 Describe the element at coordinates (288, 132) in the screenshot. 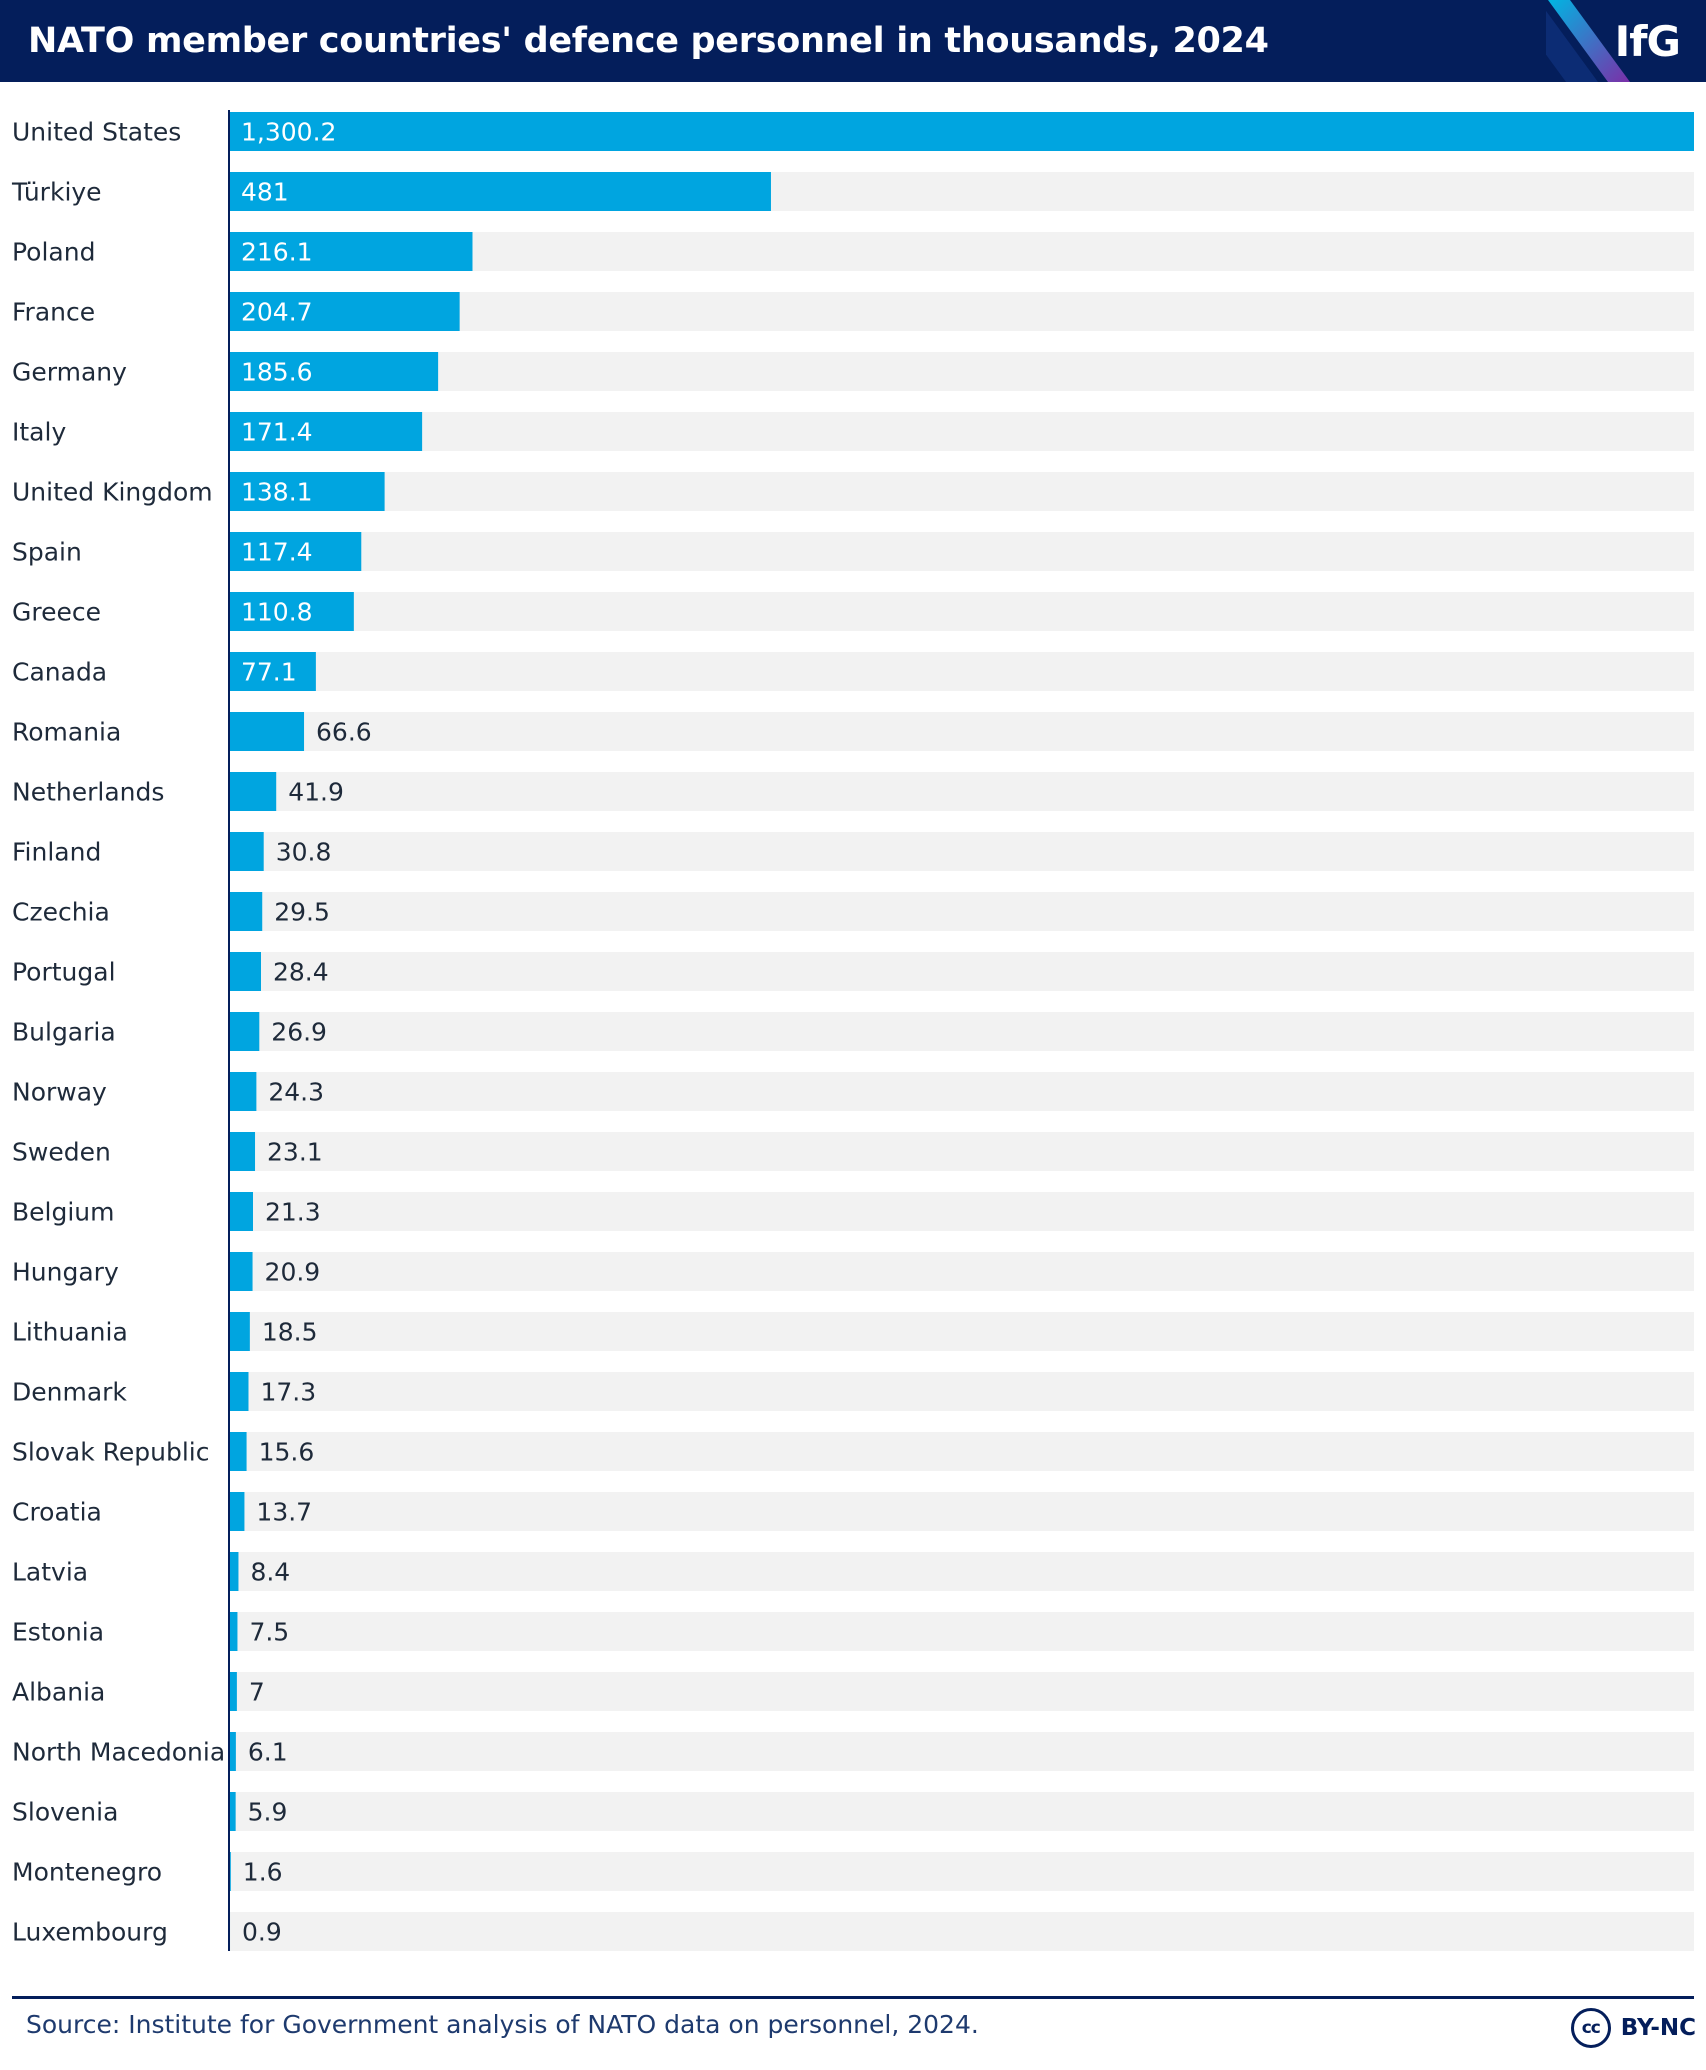

I see `value-label: 1,300.2` at that location.